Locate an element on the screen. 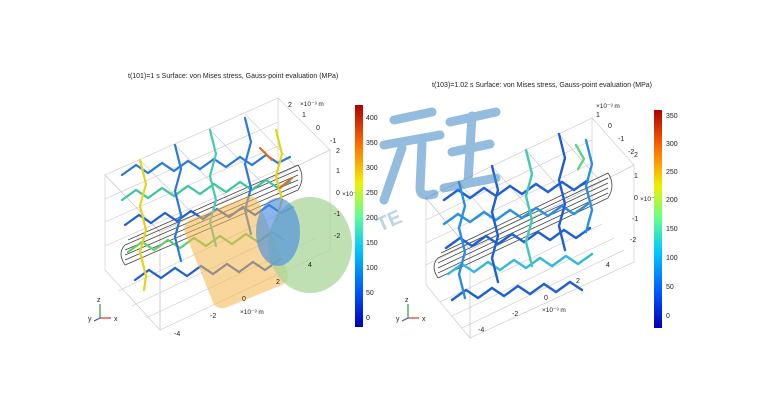 The height and width of the screenshot is (401, 772). stent-mesh is located at coordinates (518, 217).